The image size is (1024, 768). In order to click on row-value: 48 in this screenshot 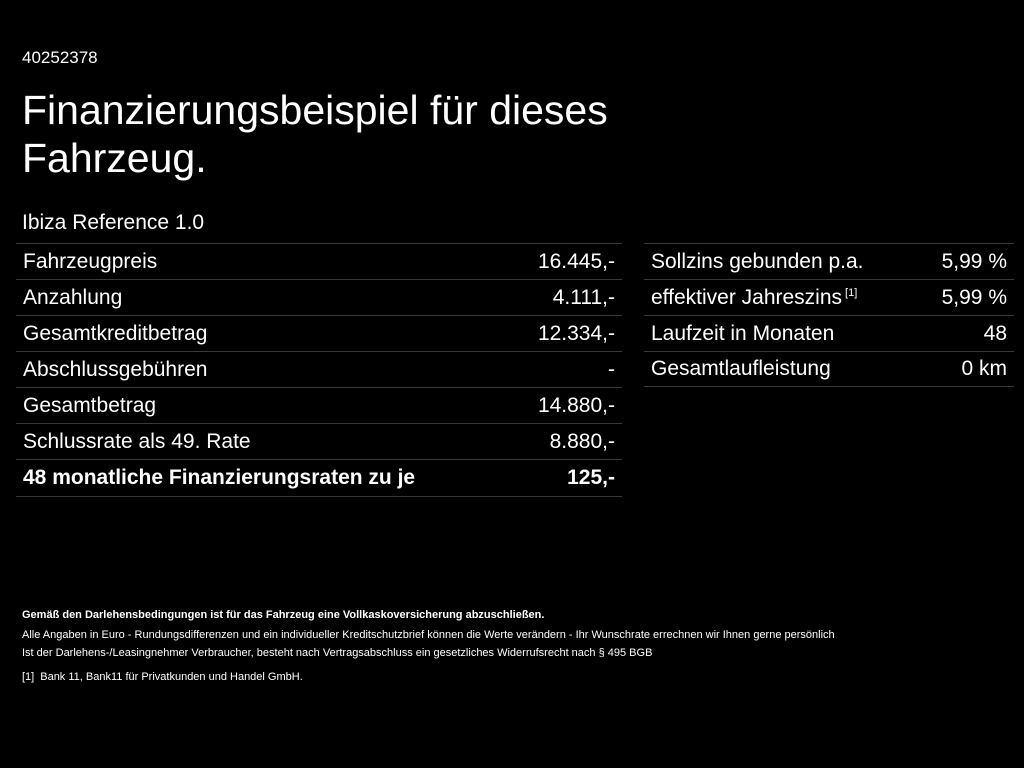, I will do `click(995, 333)`.